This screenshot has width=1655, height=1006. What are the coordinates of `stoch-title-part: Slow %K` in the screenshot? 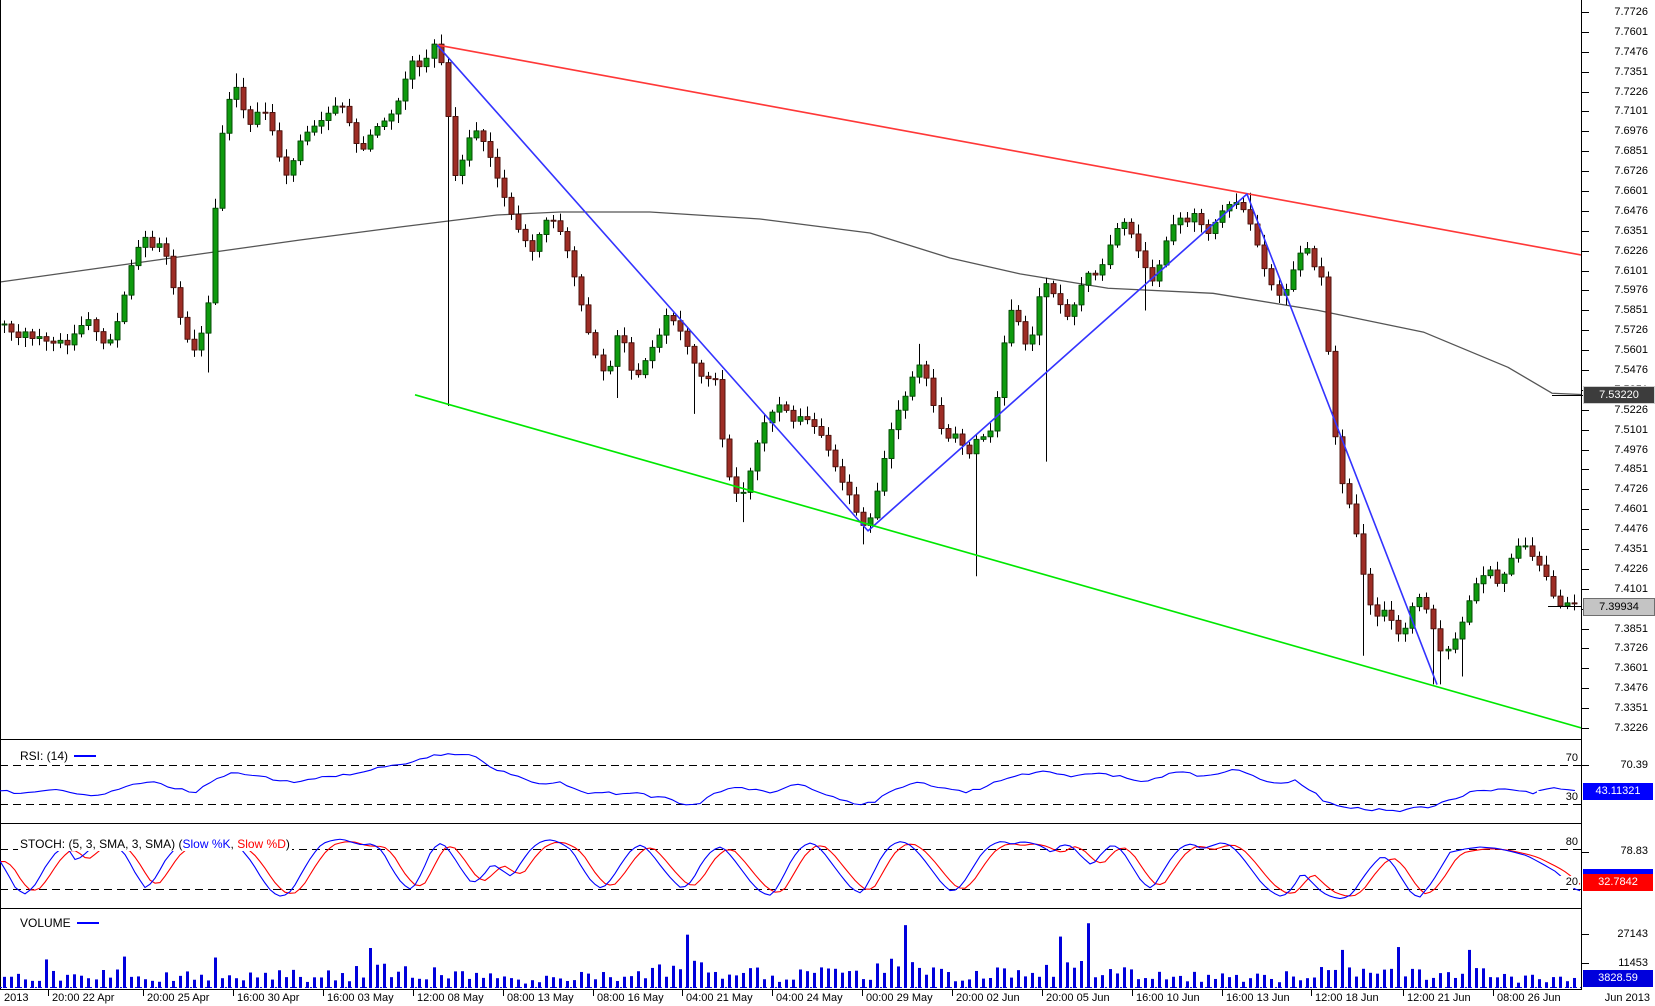 It's located at (206, 844).